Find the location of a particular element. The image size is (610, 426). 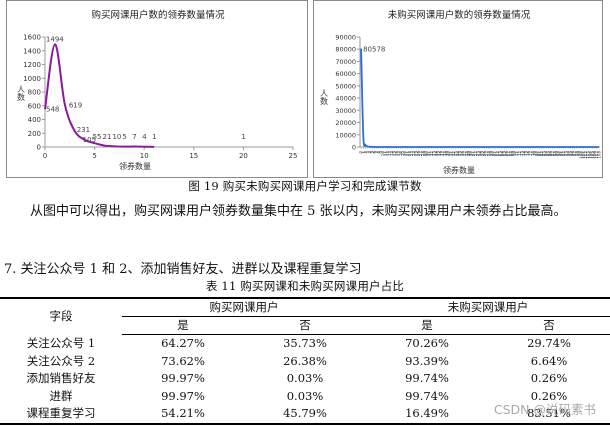

table-cell-value: 99.97% is located at coordinates (183, 395).